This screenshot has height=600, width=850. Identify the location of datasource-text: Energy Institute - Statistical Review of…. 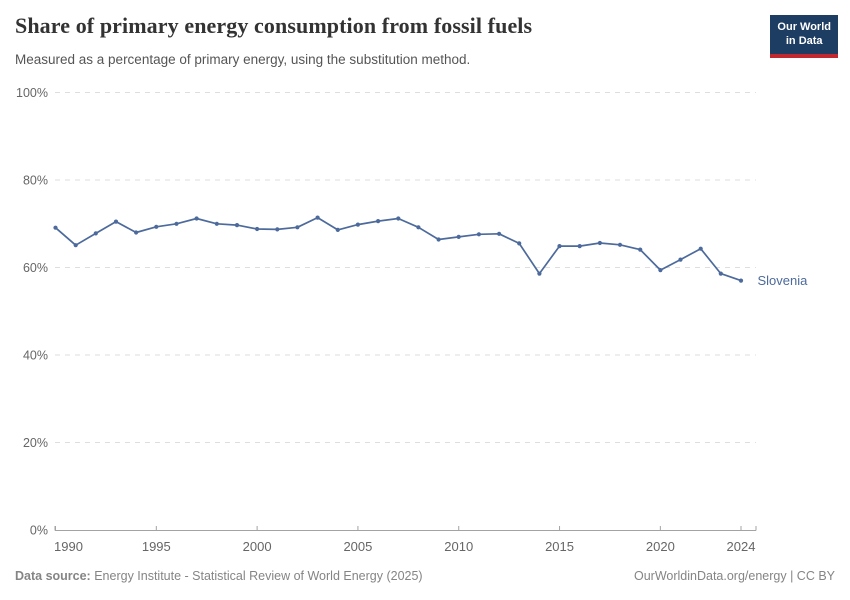
(256, 576).